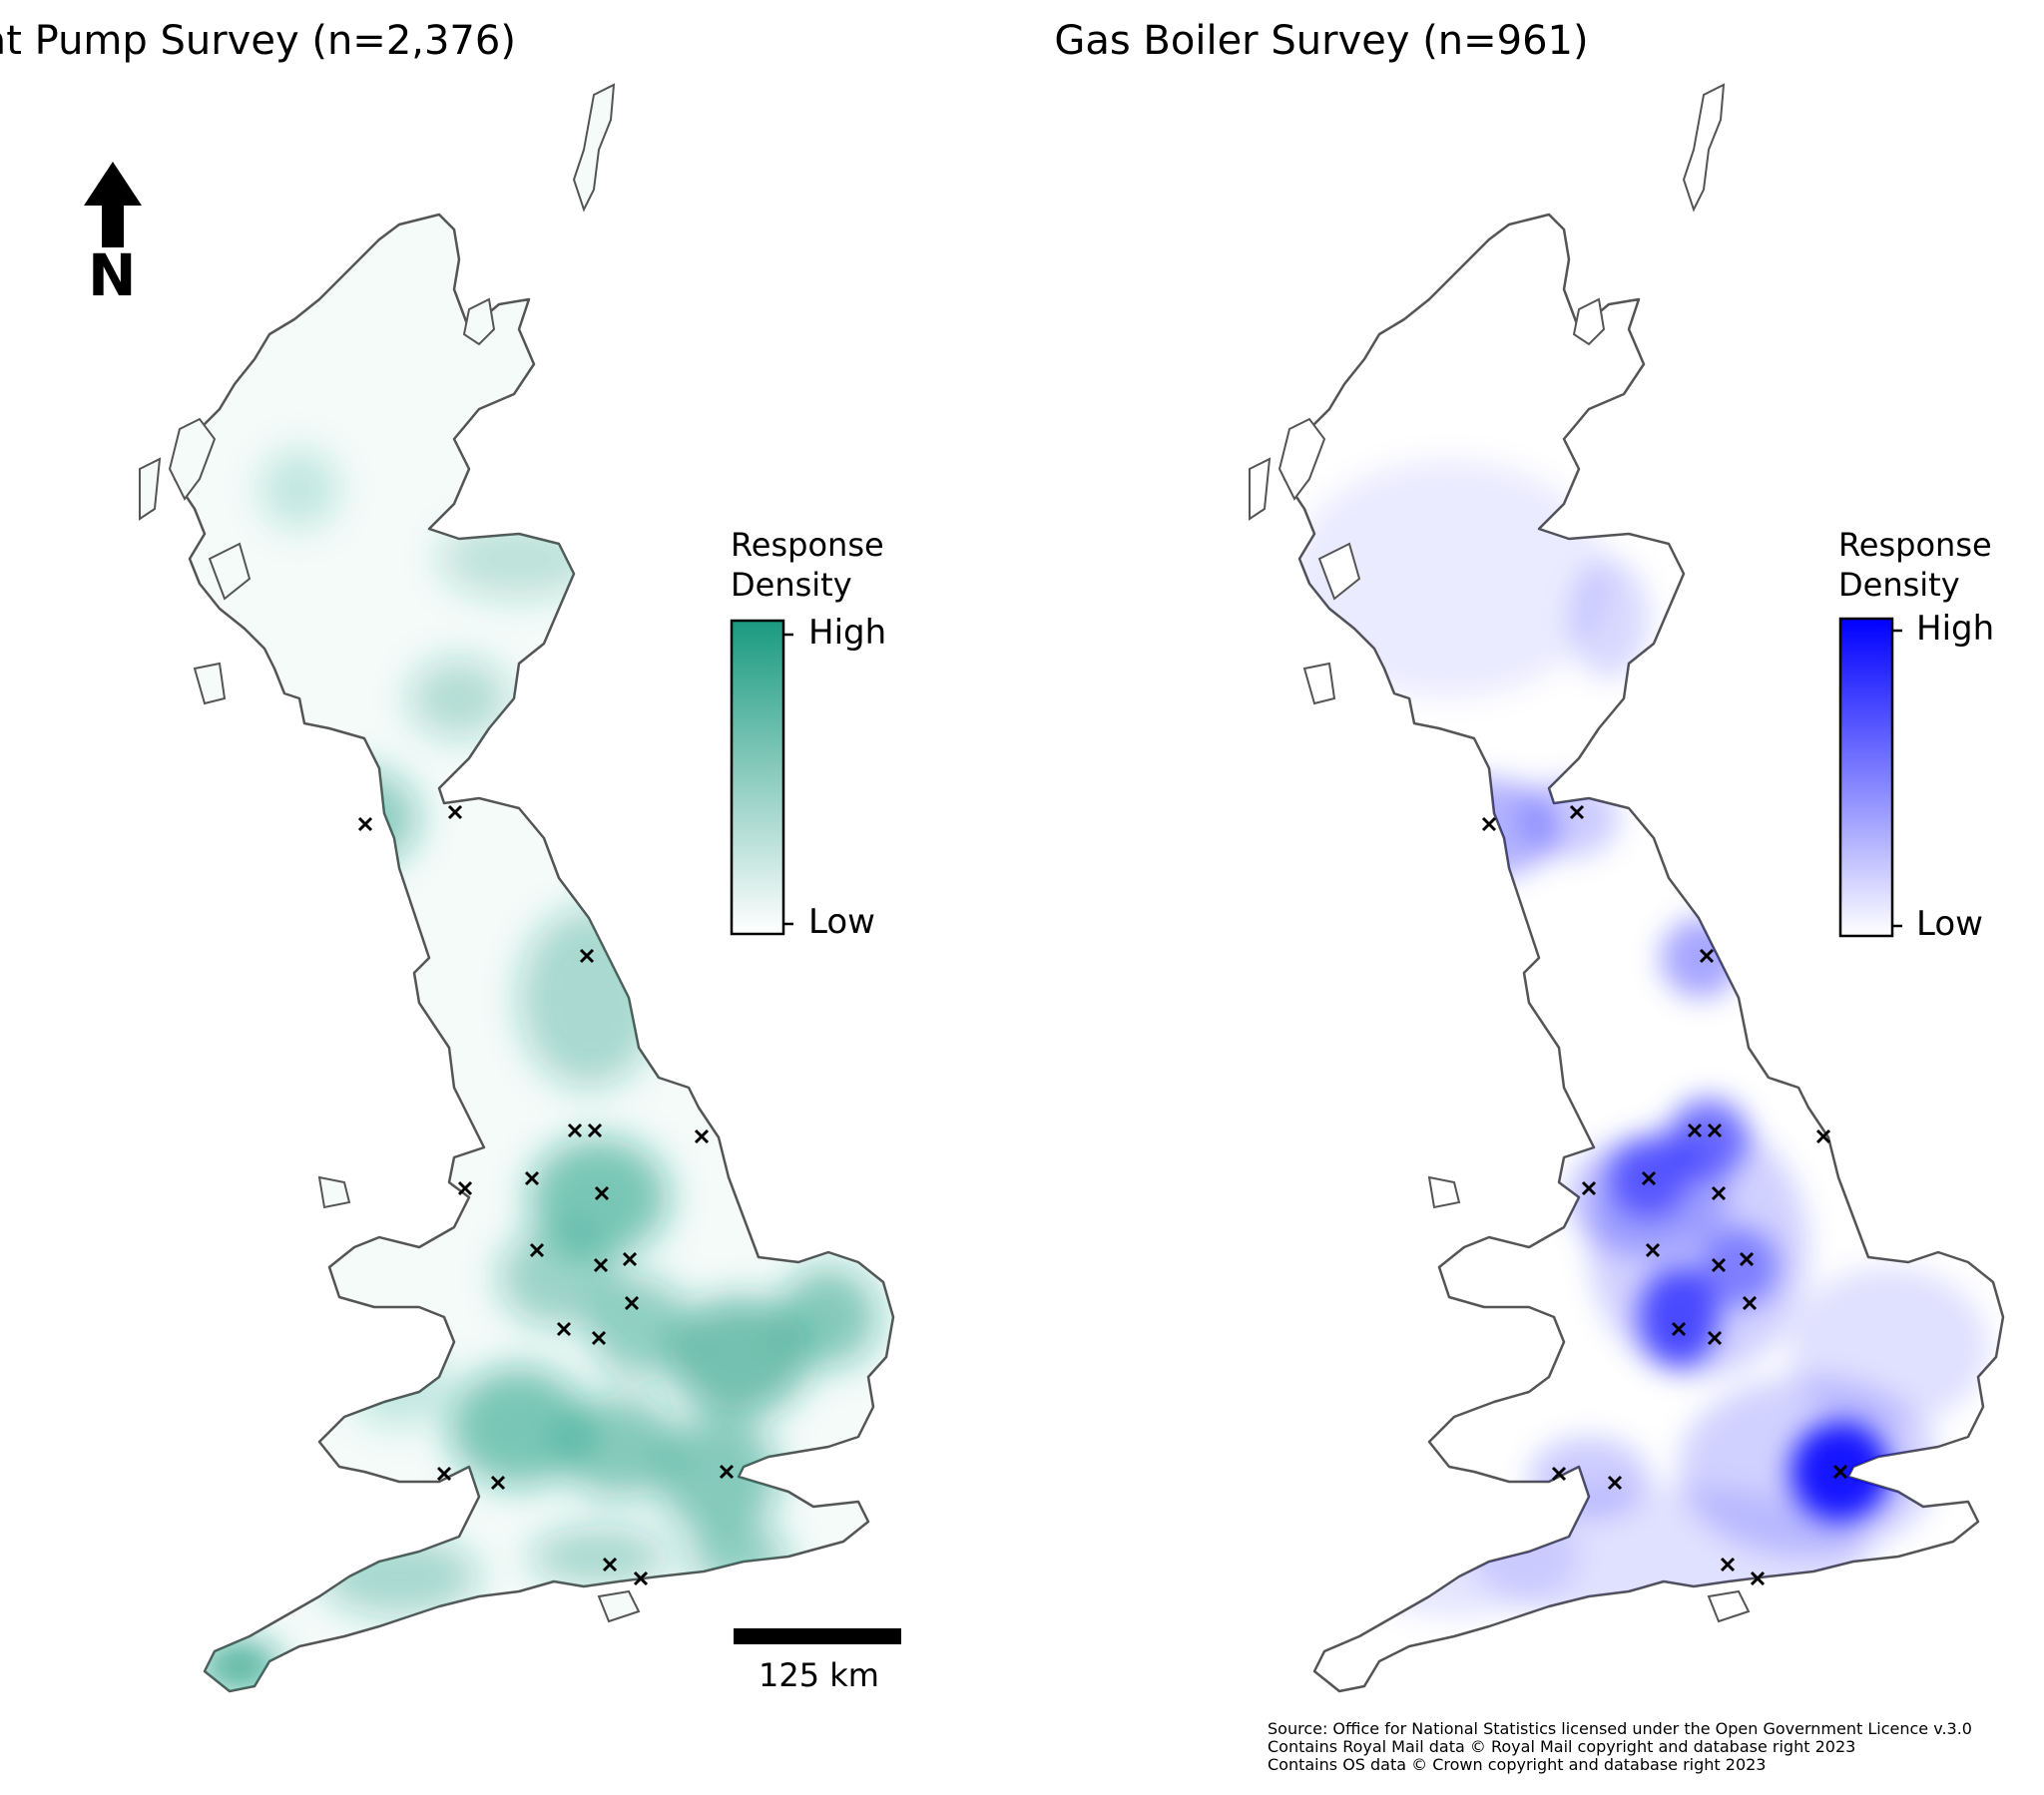 This screenshot has width=2044, height=1795. What do you see at coordinates (113, 205) in the screenshot?
I see `north-arrow-icon` at bounding box center [113, 205].